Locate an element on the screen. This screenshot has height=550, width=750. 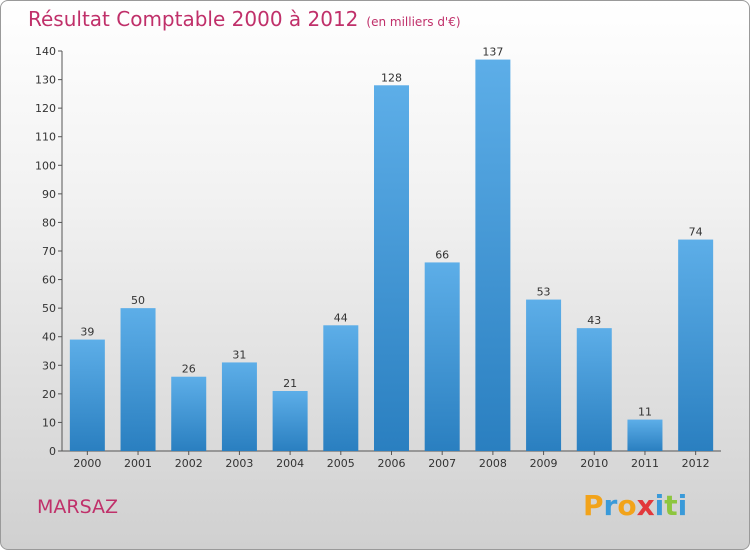
logo-letter: x is located at coordinates (645, 505).